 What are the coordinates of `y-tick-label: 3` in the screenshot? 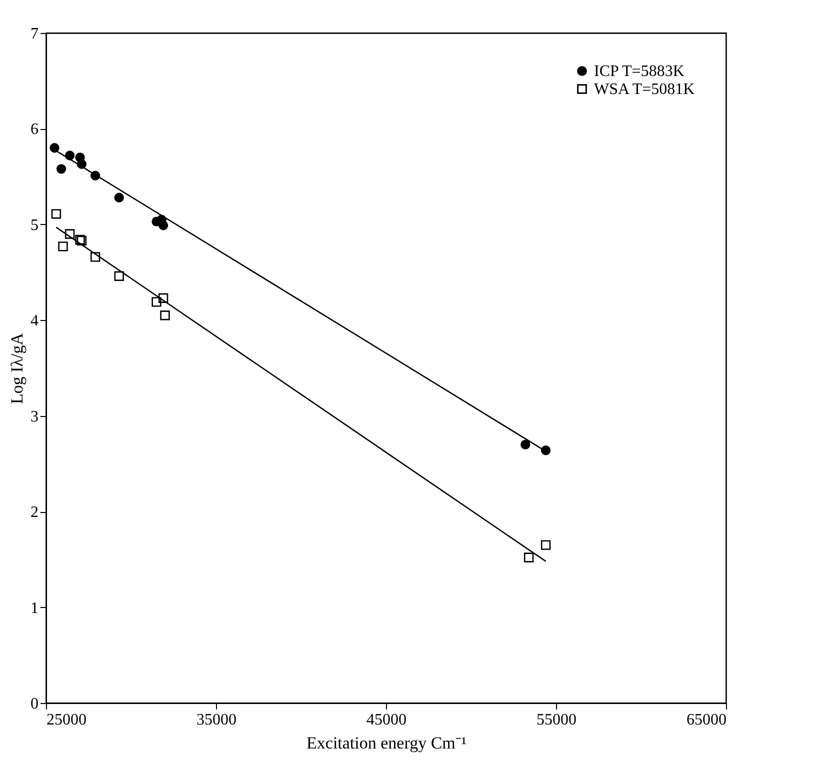 It's located at (34, 417).